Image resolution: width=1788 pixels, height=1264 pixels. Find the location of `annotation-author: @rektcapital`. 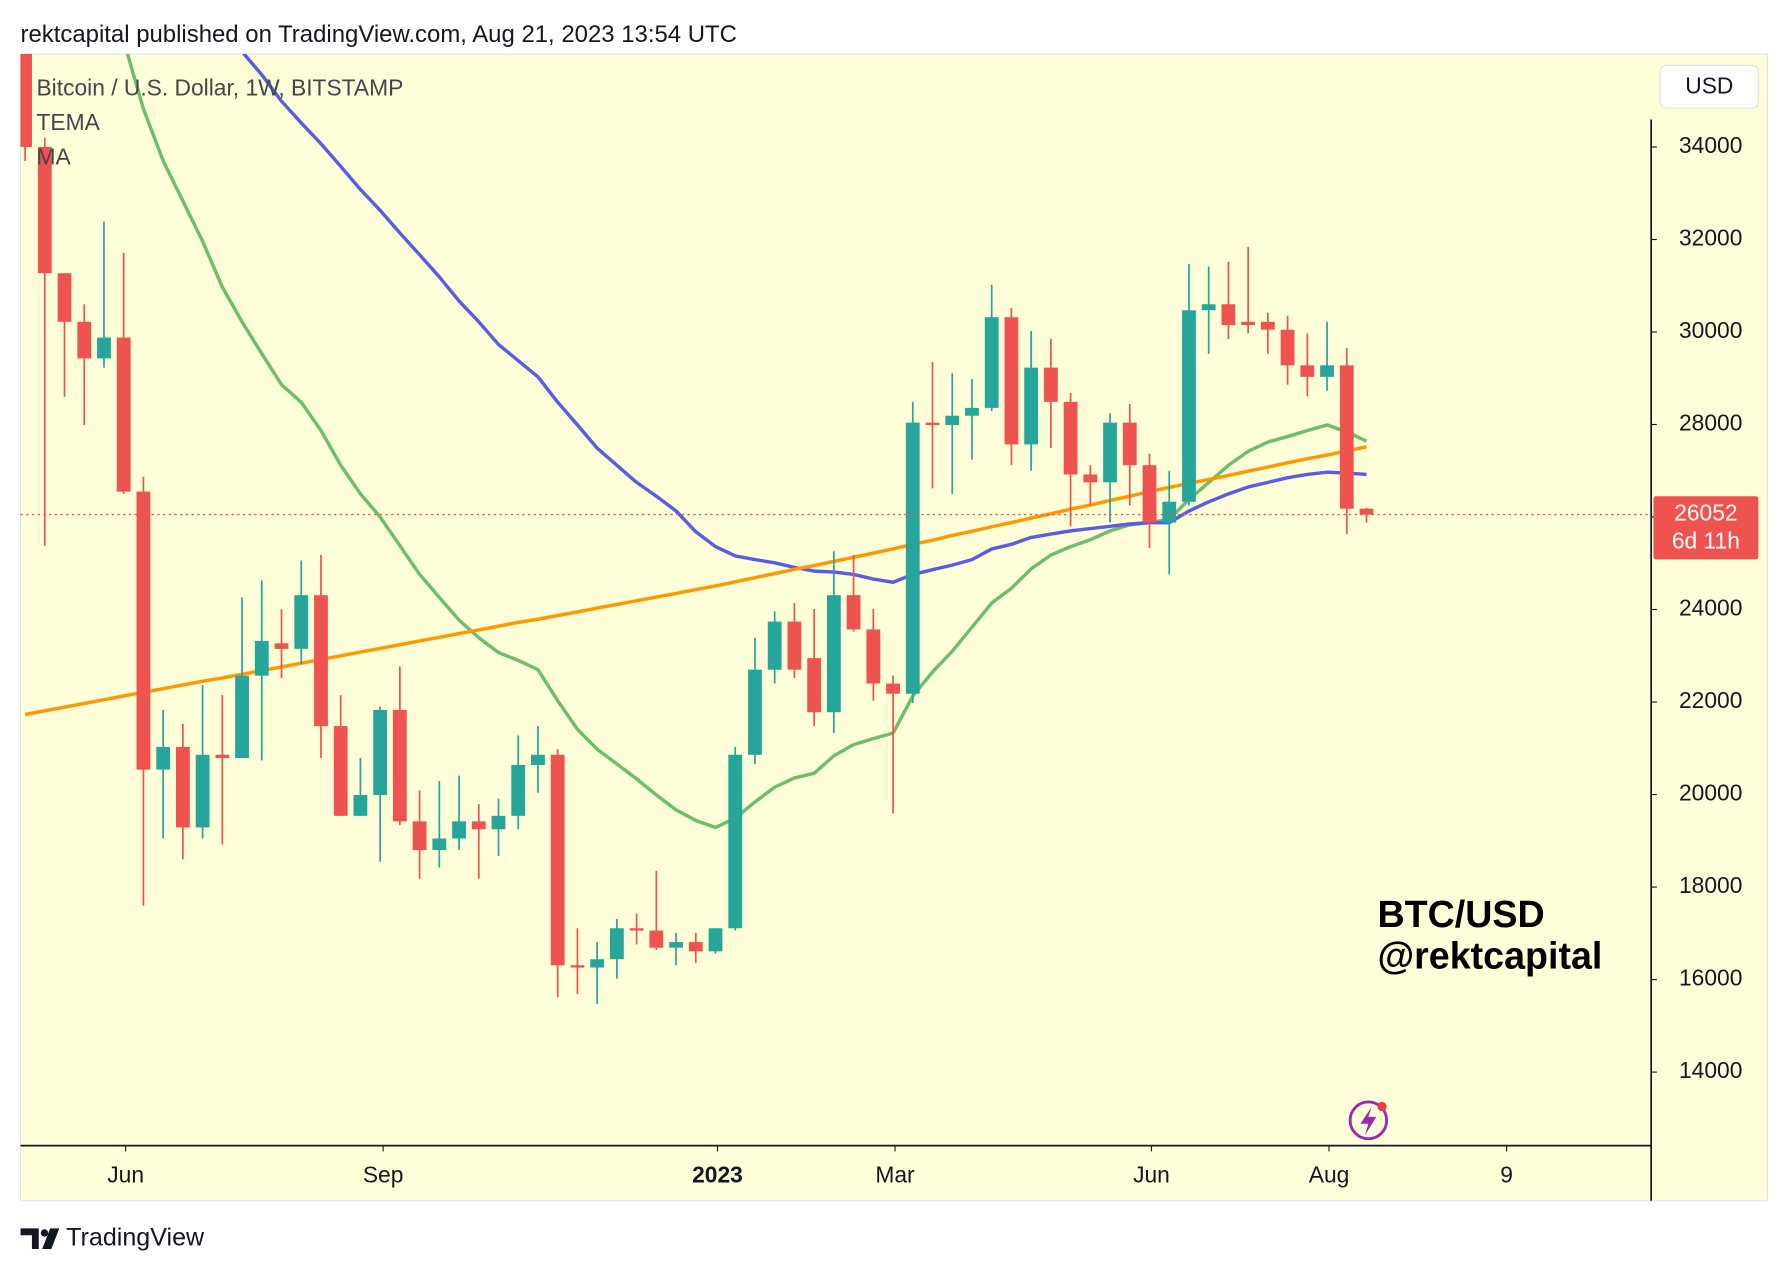

annotation-author: @rektcapital is located at coordinates (1489, 956).